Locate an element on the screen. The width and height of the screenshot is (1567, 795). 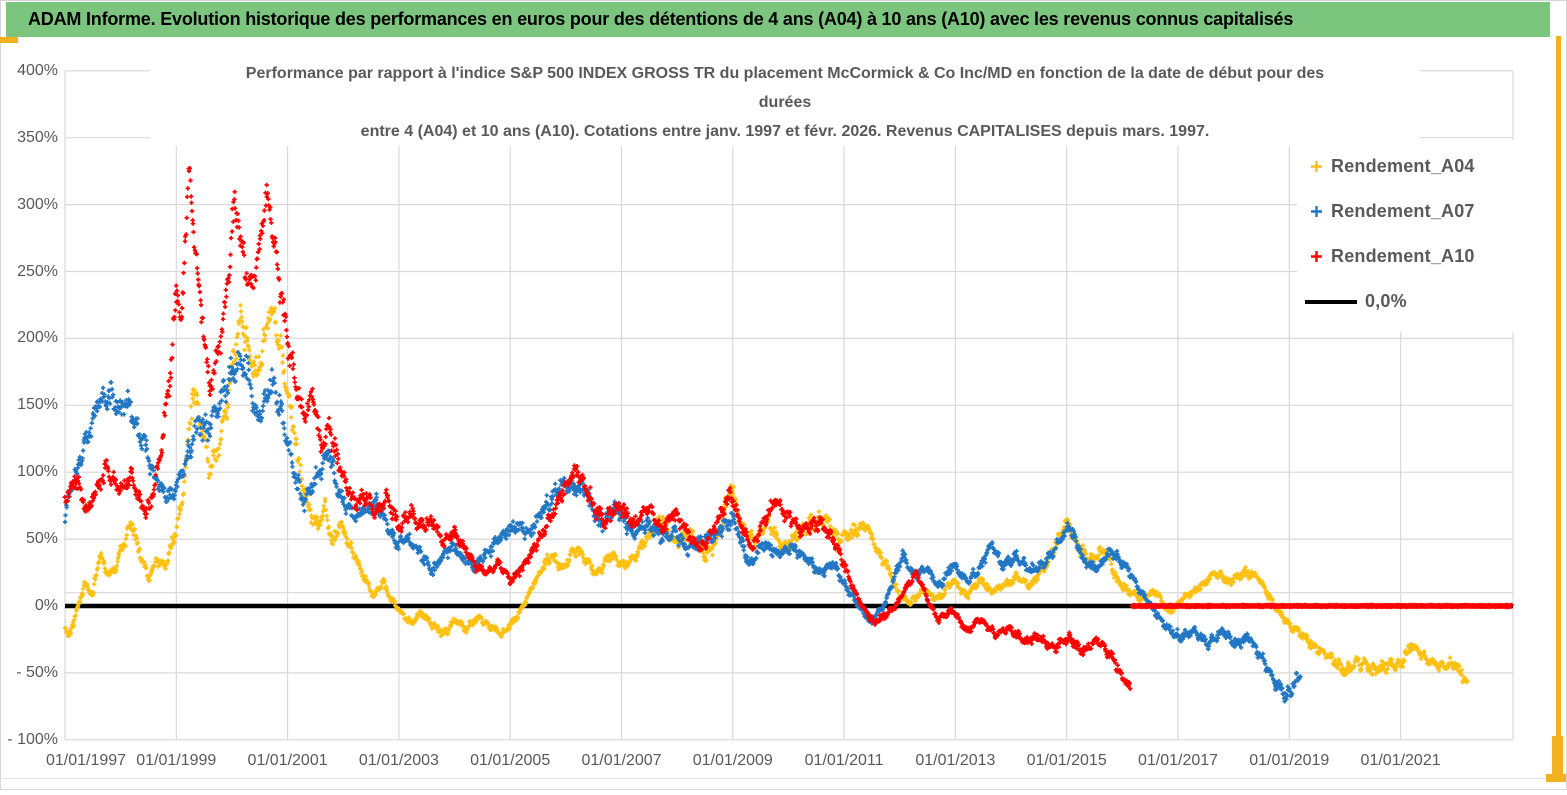
x-axis-tick-label: 01/01/2003 is located at coordinates (398, 760).